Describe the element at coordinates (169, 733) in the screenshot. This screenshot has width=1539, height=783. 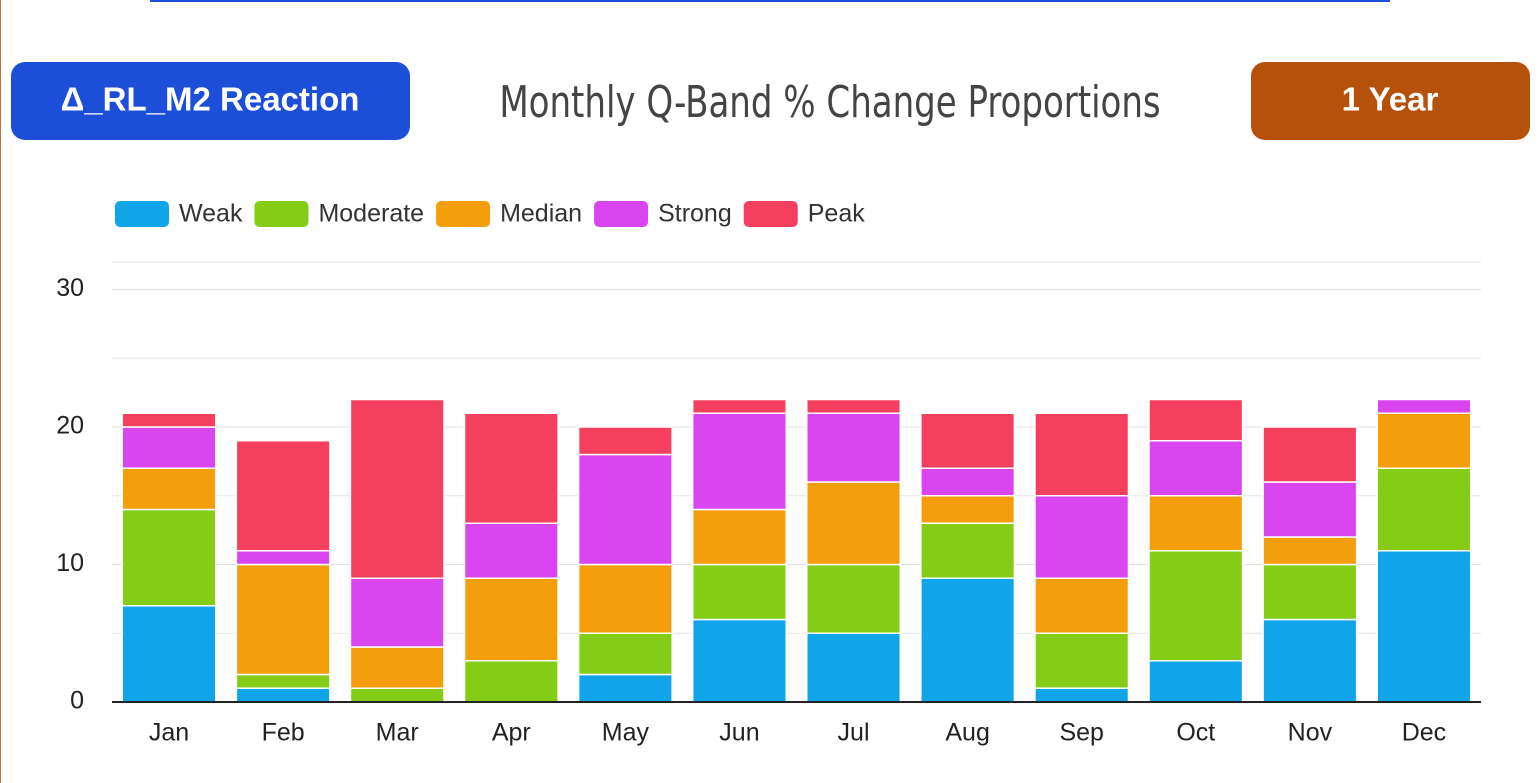
I see `x-tick-label: Jan` at that location.